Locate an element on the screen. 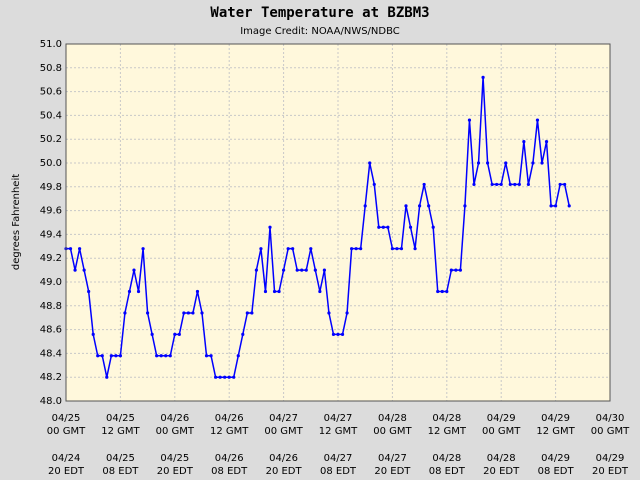 The image size is (640, 480). y-tick-label: 49.2 is located at coordinates (51, 258).